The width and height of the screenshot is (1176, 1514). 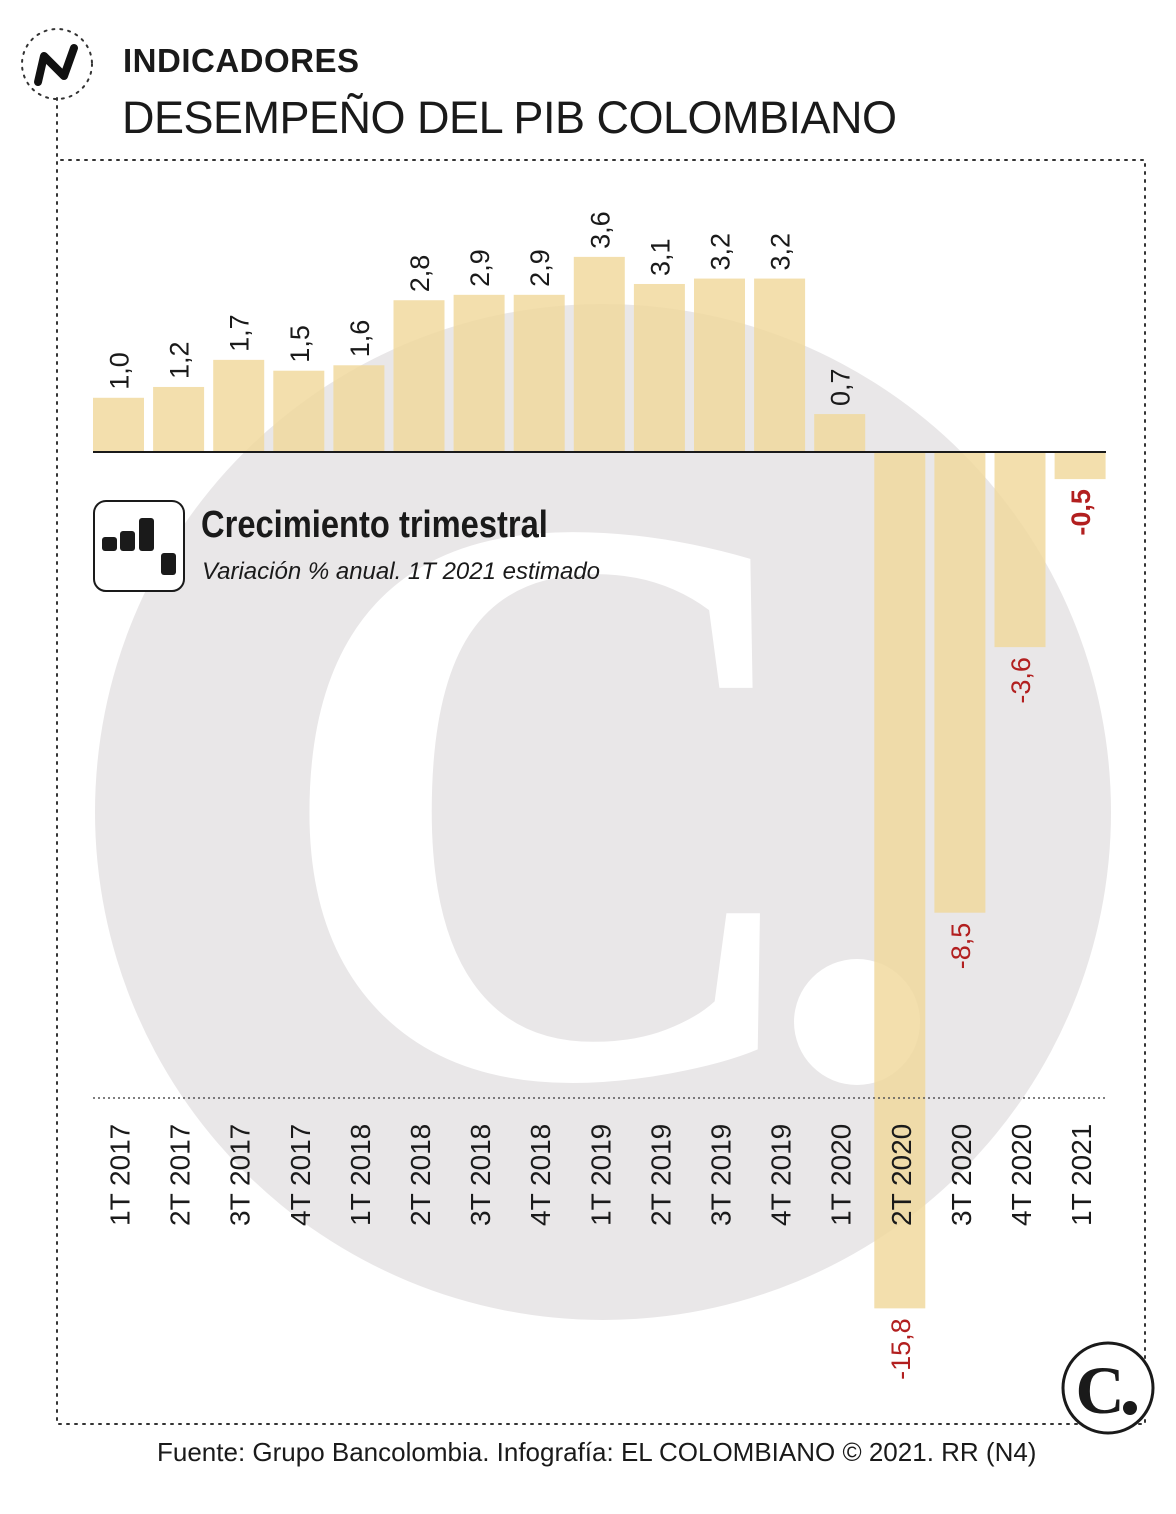 I want to click on bar-chart-icon, so click(x=139, y=546).